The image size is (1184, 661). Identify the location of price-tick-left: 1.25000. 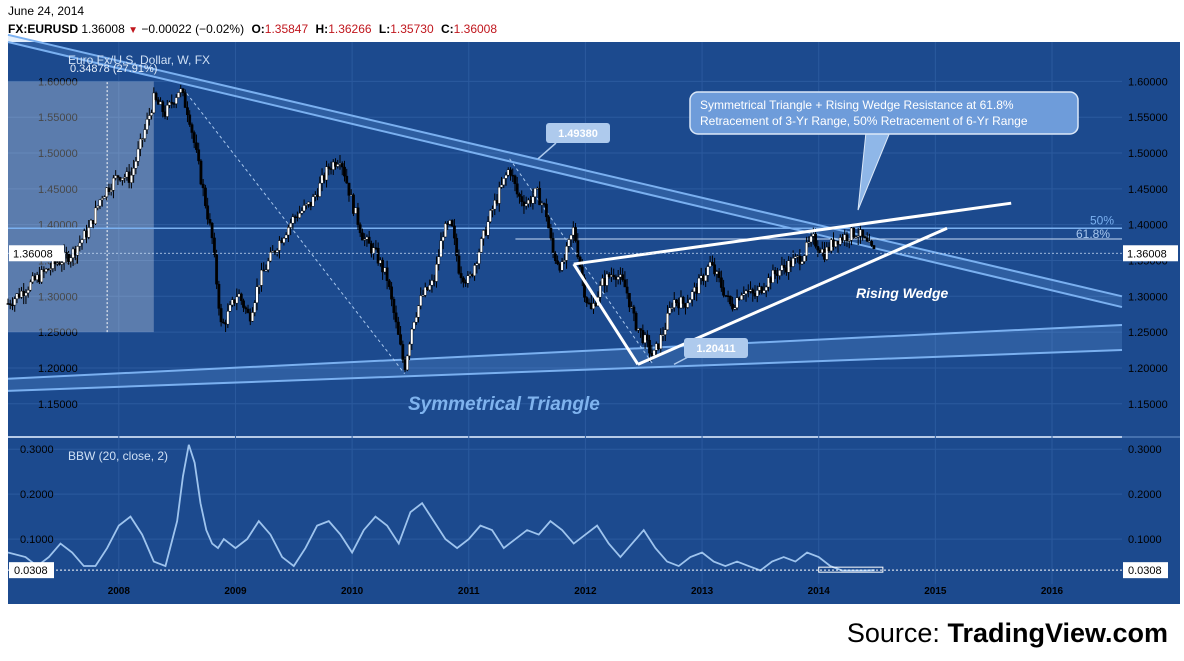
(58, 333).